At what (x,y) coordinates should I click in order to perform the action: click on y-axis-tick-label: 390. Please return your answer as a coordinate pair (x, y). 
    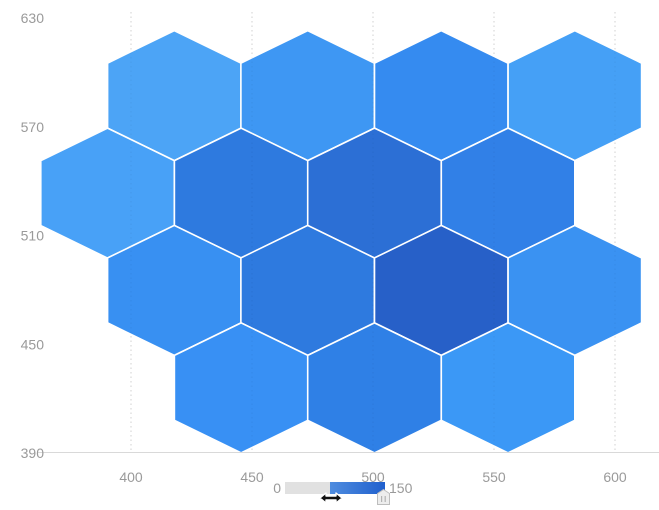
    Looking at the image, I should click on (33, 453).